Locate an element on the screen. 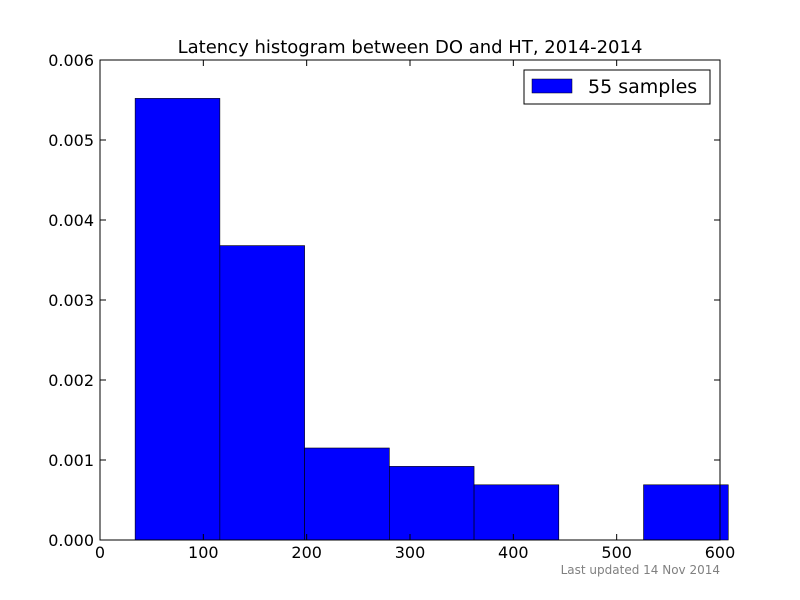 The width and height of the screenshot is (800, 600). legend: 55 samples is located at coordinates (617, 87).